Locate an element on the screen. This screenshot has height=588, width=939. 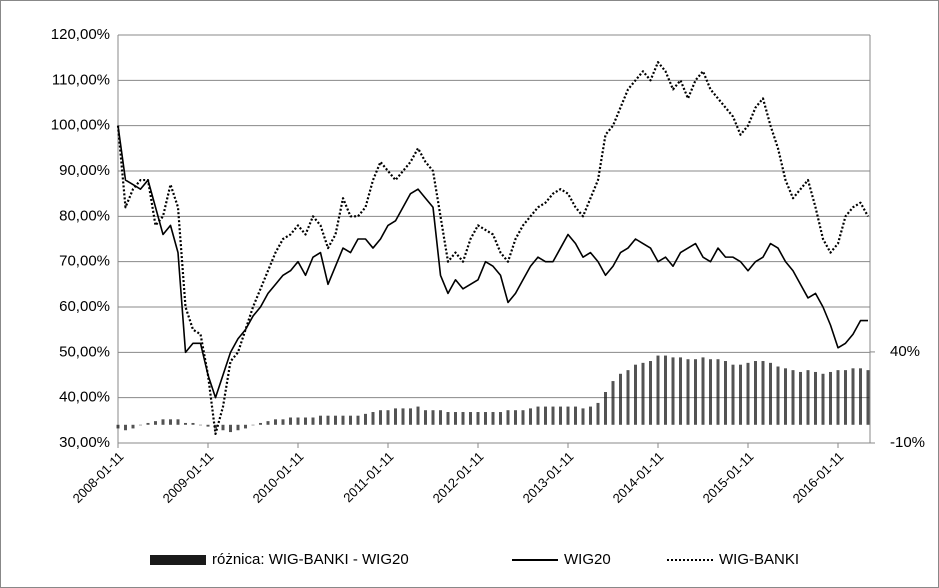
y-tick-label: 120,00% is located at coordinates (80, 34).